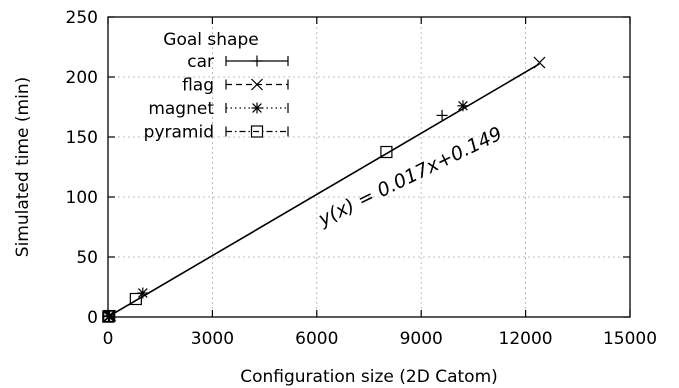 This screenshot has height=388, width=679. Describe the element at coordinates (198, 86) in the screenshot. I see `legend-label: flag` at that location.